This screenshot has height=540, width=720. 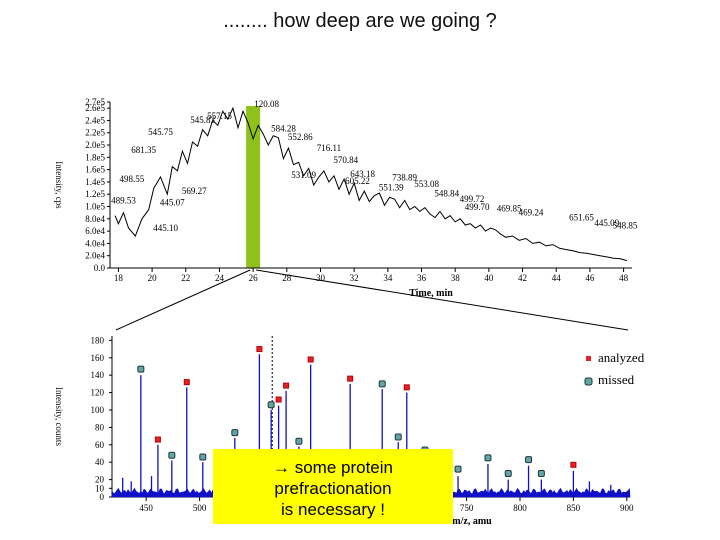 I want to click on peak-label: 499.72, so click(x=472, y=199).